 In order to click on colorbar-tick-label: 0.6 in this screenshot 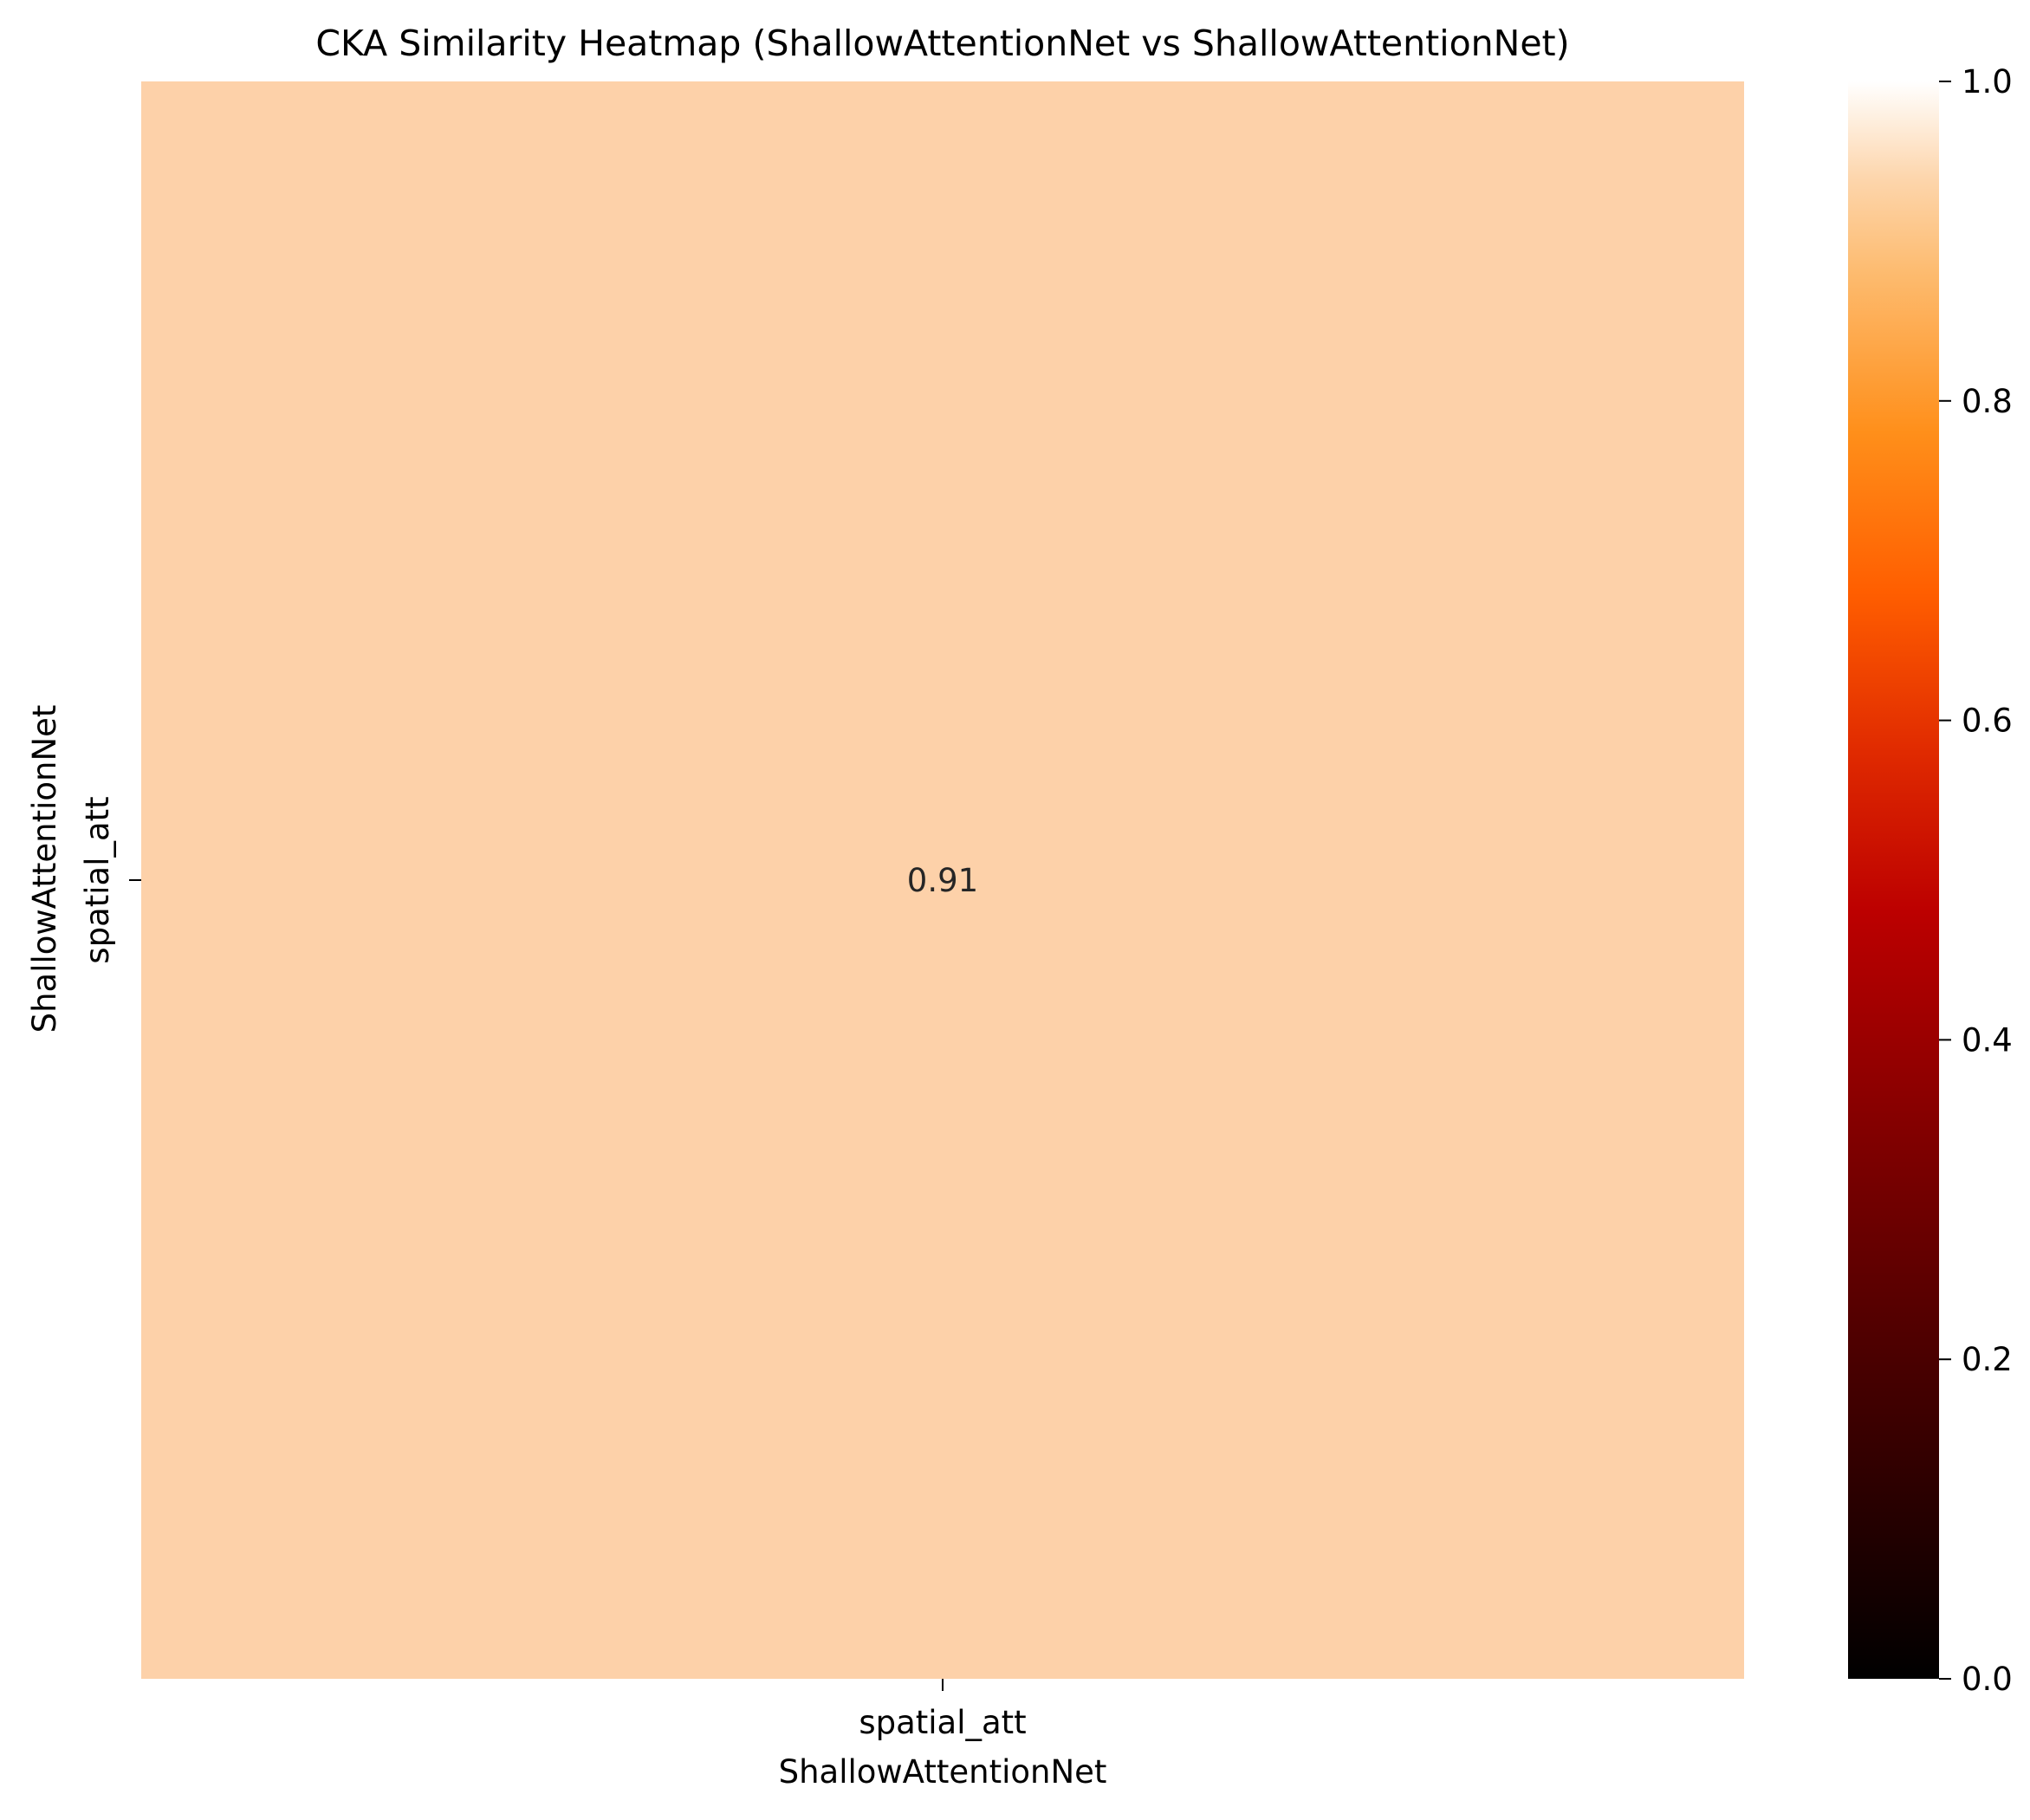, I will do `click(1987, 721)`.